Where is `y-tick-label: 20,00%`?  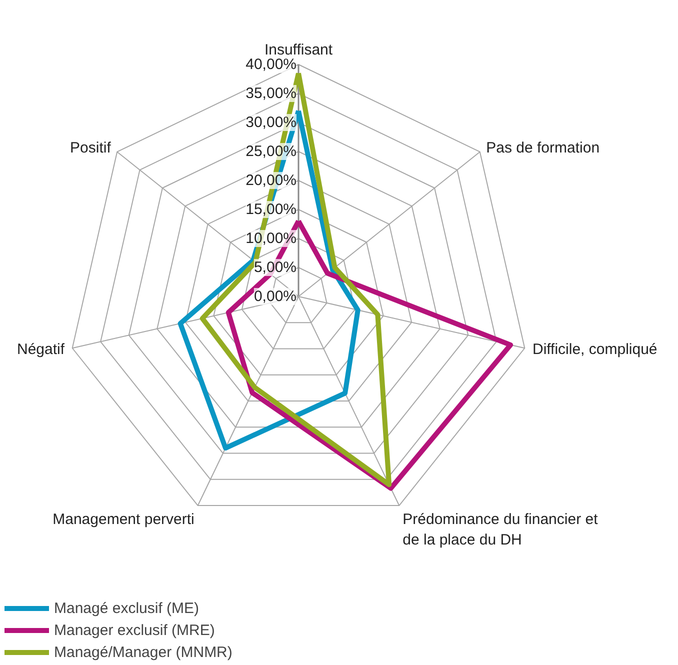 y-tick-label: 20,00% is located at coordinates (271, 180).